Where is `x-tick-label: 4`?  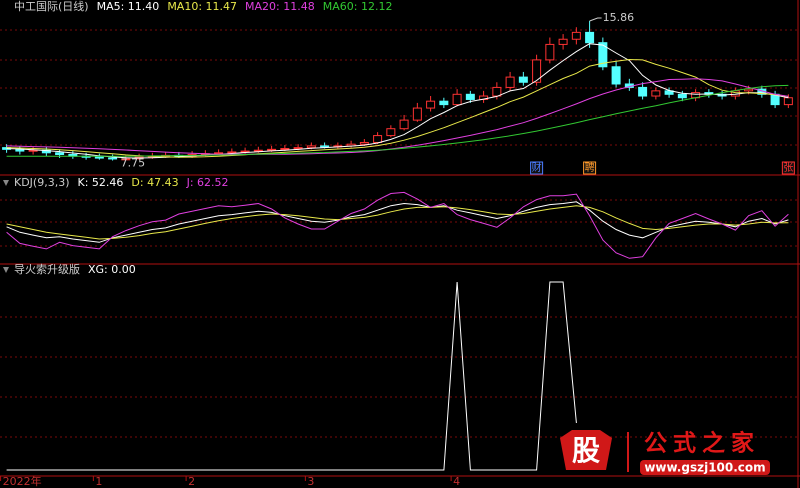 x-tick-label: 4 is located at coordinates (456, 481).